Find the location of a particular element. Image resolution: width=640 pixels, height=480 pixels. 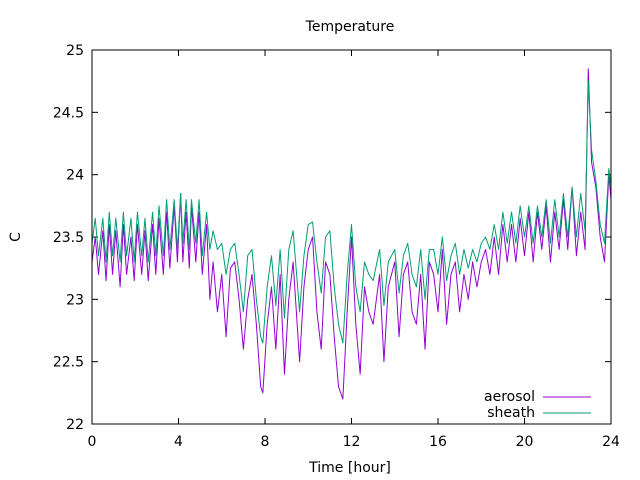

y-tick-label: 22.5 is located at coordinates (68, 363).